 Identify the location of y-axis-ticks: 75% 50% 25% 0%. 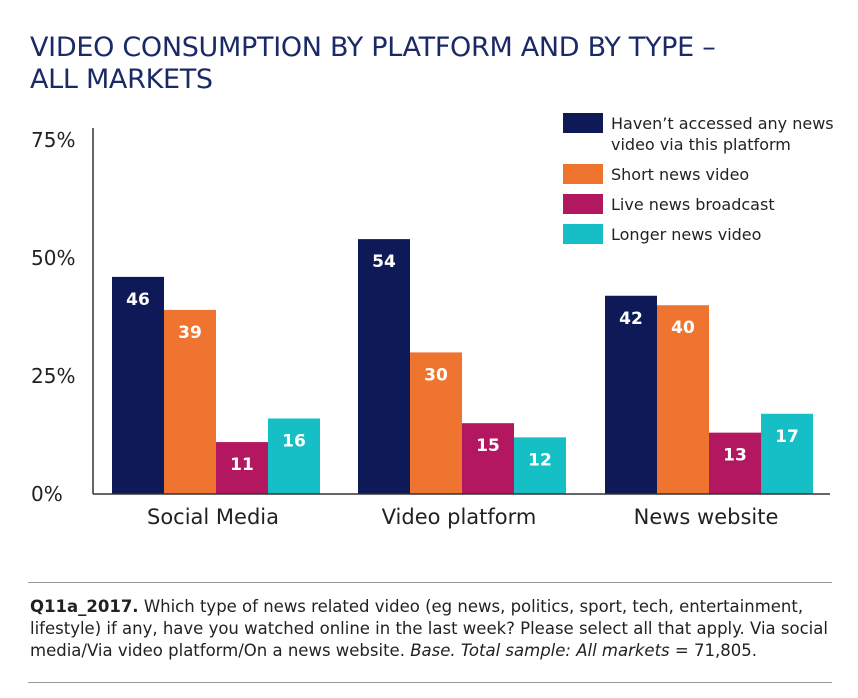
(53, 317).